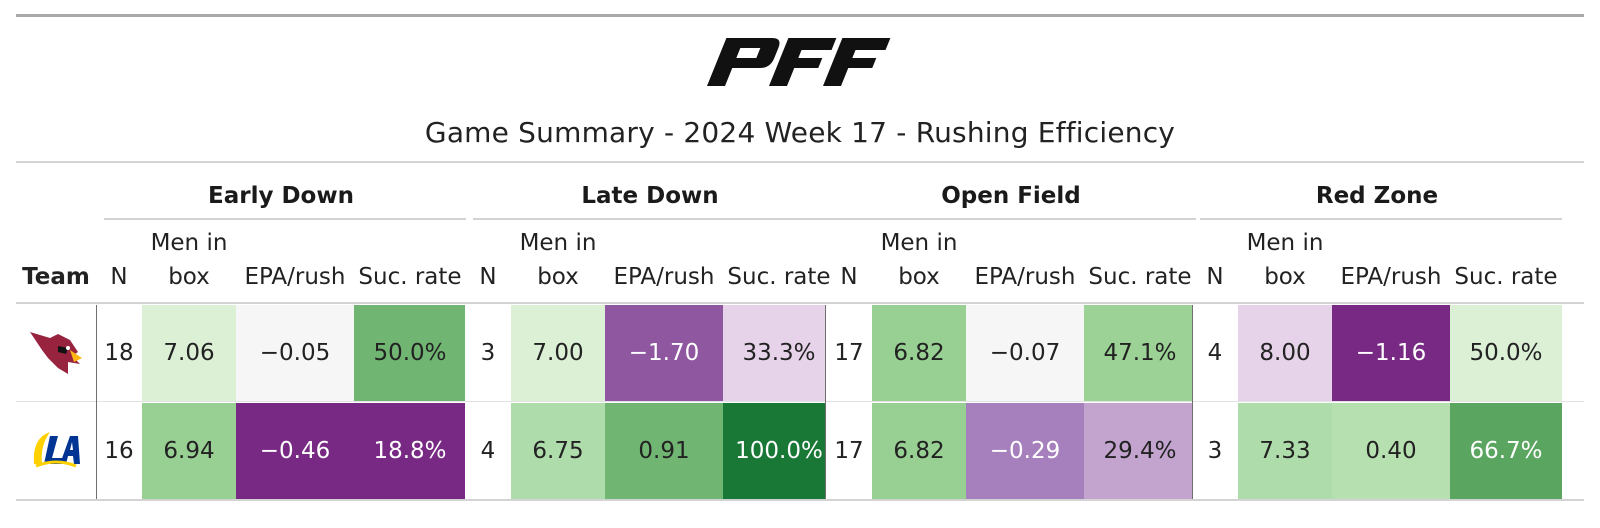  Describe the element at coordinates (800, 303) in the screenshot. I see `header-rule` at that location.